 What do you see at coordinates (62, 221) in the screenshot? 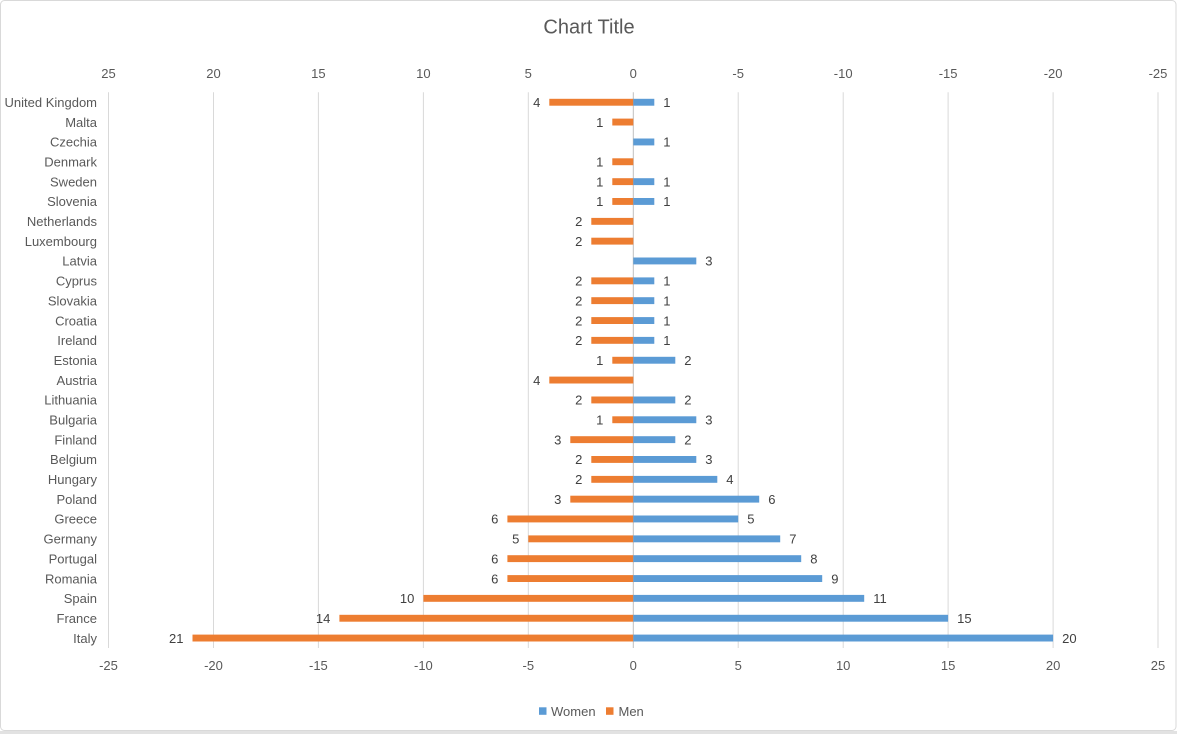
I see `svg-text: Netherlands` at bounding box center [62, 221].